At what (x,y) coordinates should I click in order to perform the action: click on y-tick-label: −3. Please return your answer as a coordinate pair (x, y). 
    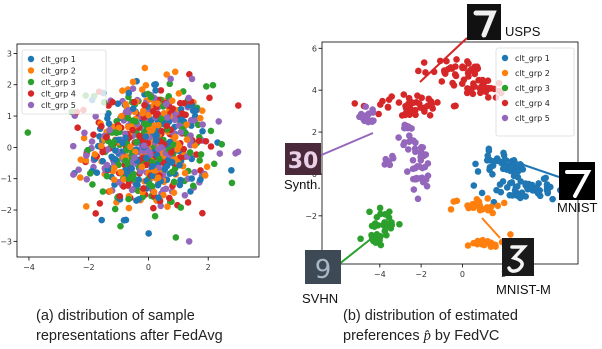
    Looking at the image, I should click on (6, 241).